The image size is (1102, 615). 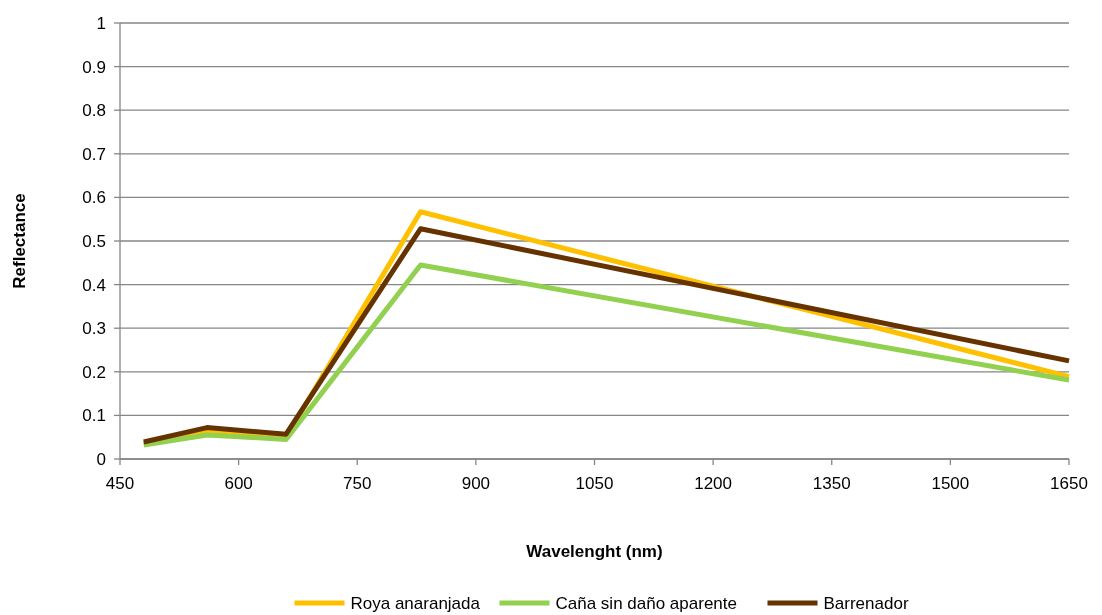 What do you see at coordinates (94, 372) in the screenshot?
I see `y-tick-label: 0.2` at bounding box center [94, 372].